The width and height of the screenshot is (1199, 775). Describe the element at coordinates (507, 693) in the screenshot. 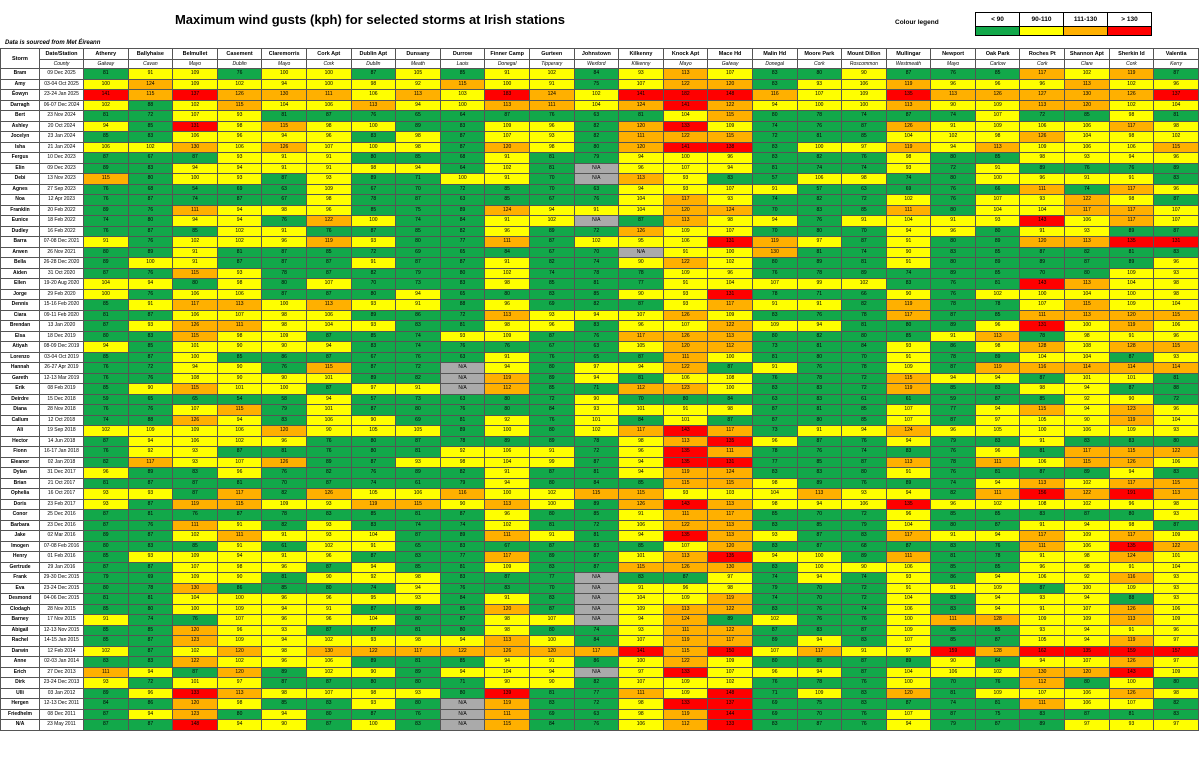

I see `gust-cell: 139` at that location.